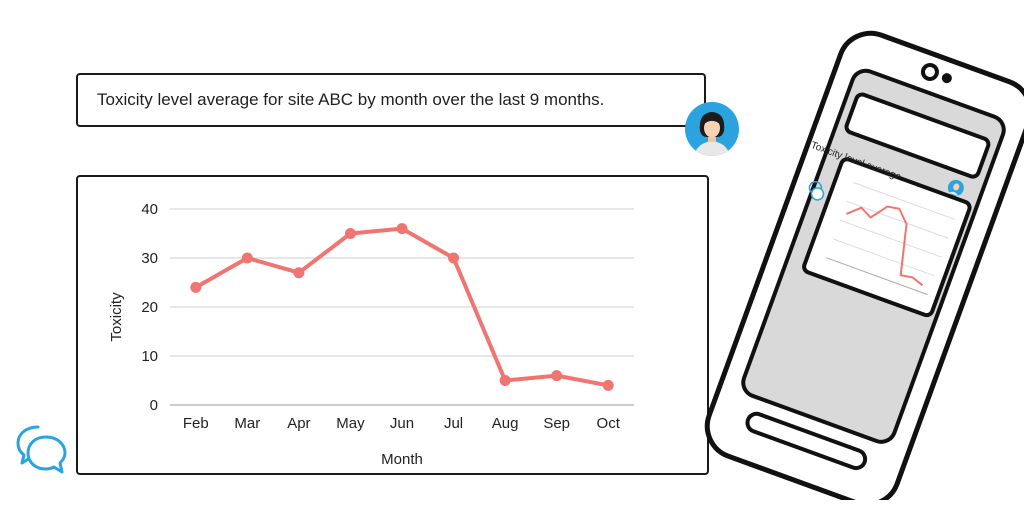 The height and width of the screenshot is (512, 1024). I want to click on x-tick-label: Oct, so click(609, 423).